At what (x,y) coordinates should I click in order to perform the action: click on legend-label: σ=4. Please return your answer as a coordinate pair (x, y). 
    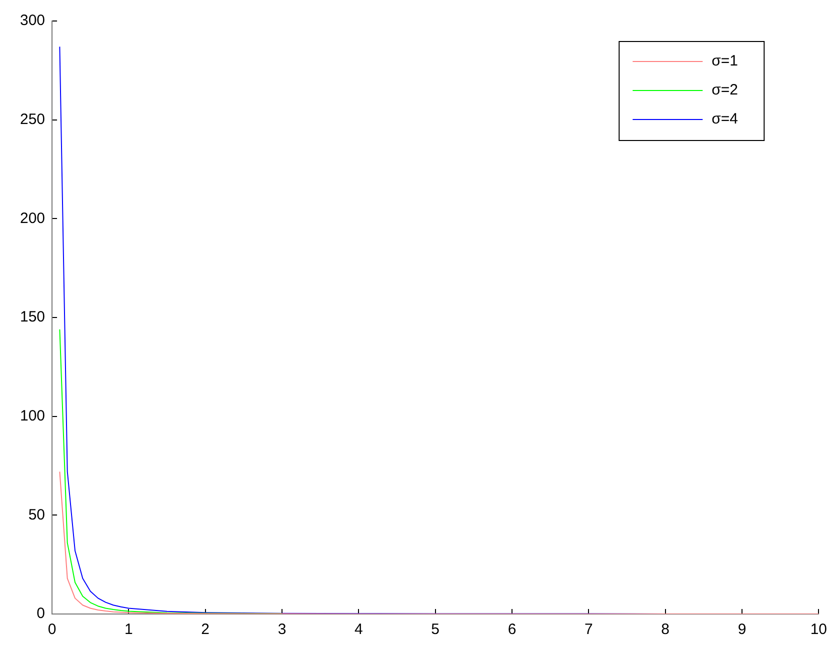
    Looking at the image, I should click on (725, 119).